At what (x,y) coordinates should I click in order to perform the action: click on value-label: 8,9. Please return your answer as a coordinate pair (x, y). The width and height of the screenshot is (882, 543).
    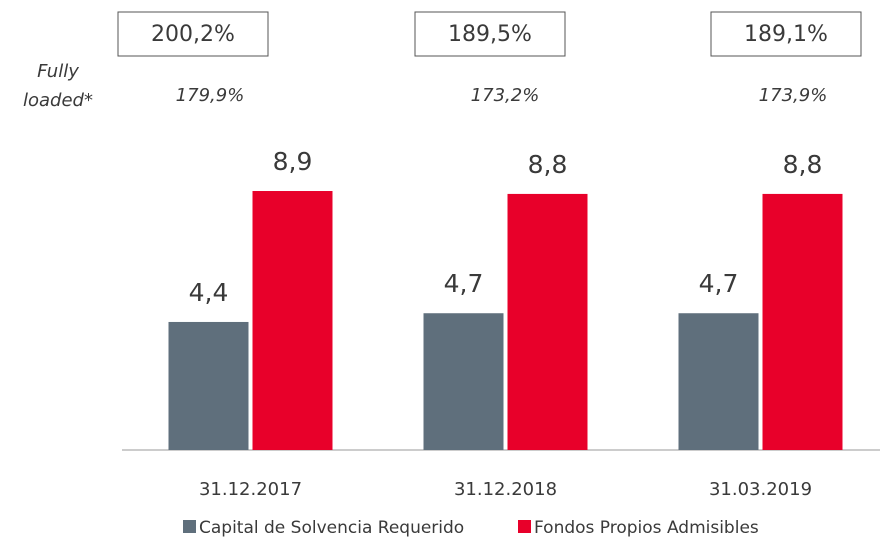
    Looking at the image, I should click on (293, 161).